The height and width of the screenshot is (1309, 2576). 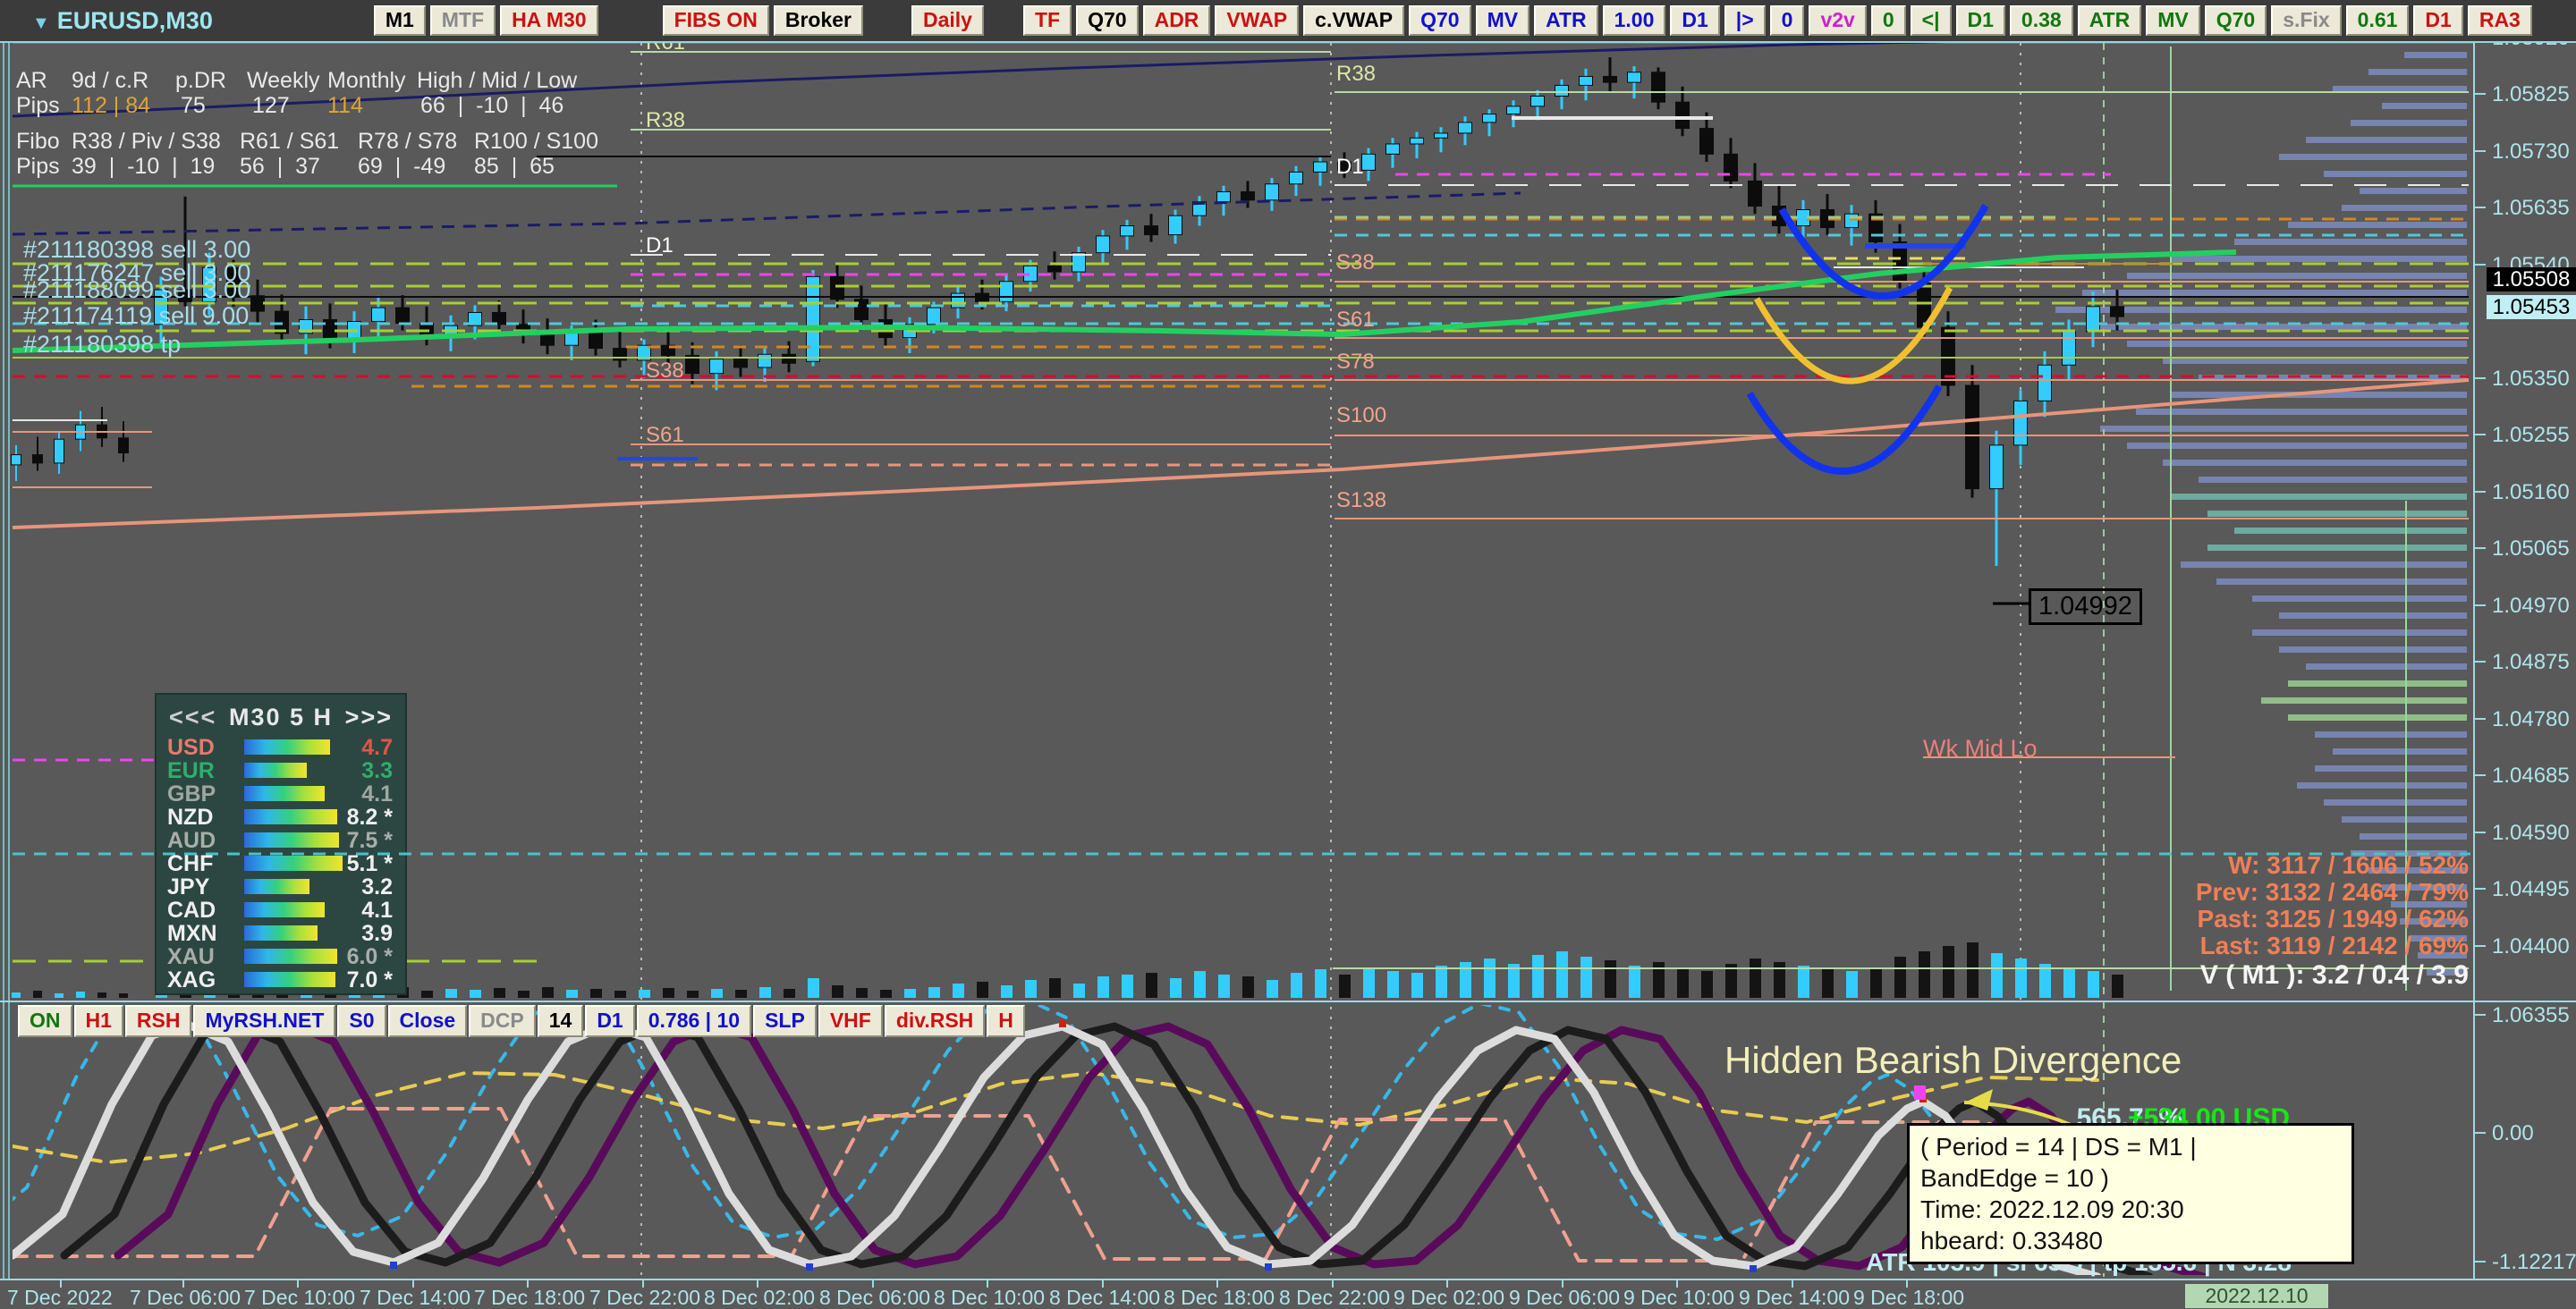 I want to click on order-label: #211188099 sell 3.00, so click(x=137, y=289).